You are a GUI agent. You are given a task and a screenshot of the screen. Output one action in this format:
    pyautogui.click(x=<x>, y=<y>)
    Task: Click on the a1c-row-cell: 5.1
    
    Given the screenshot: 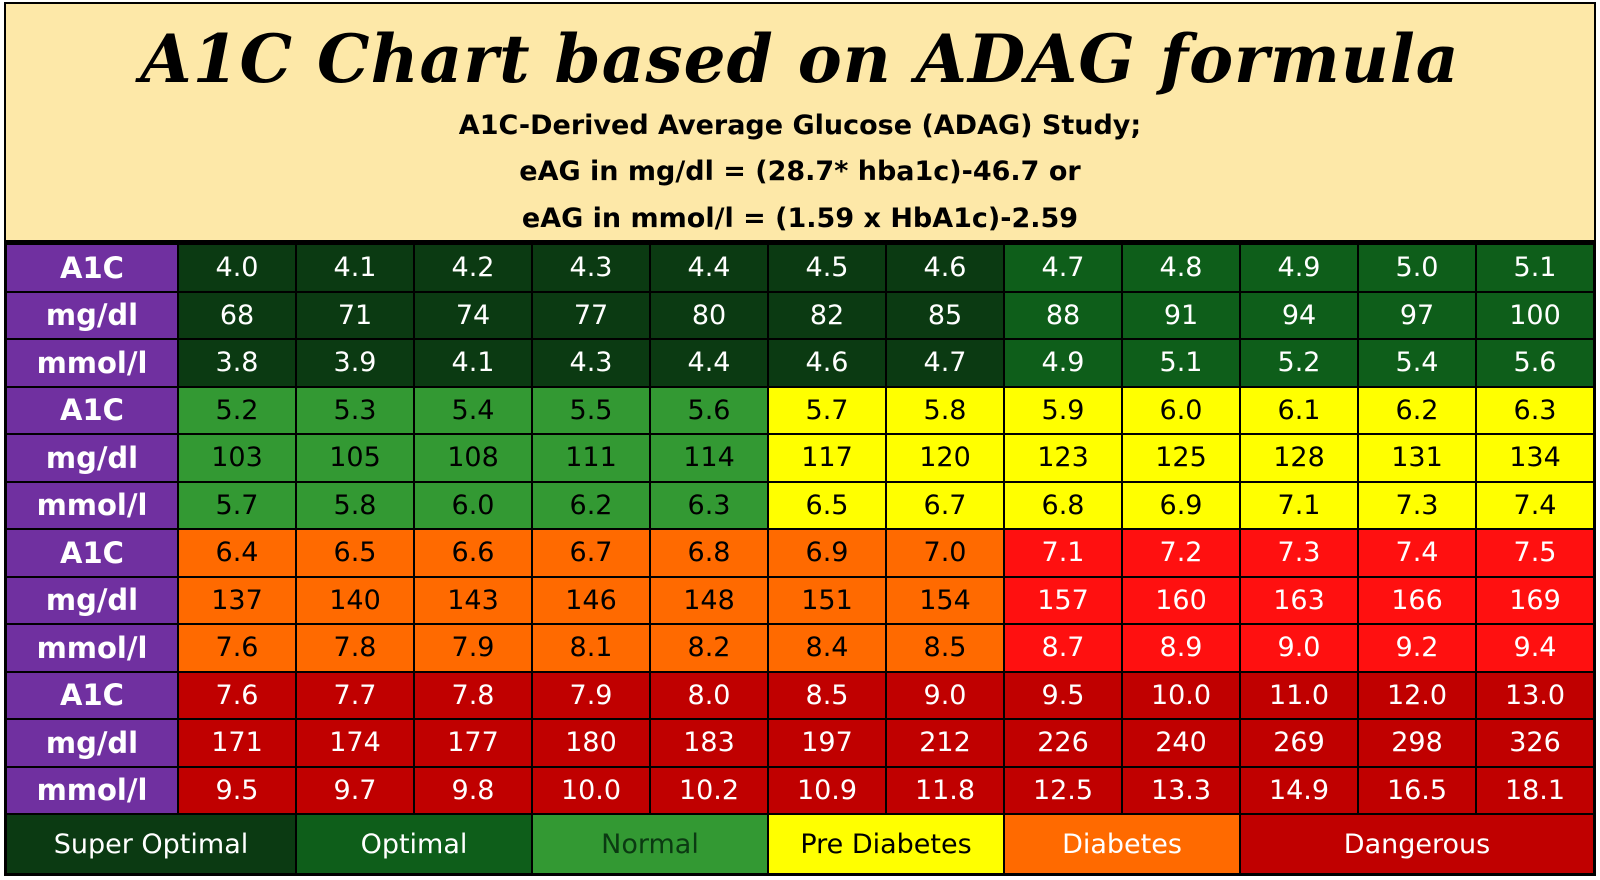 What is the action you would take?
    pyautogui.click(x=1535, y=268)
    